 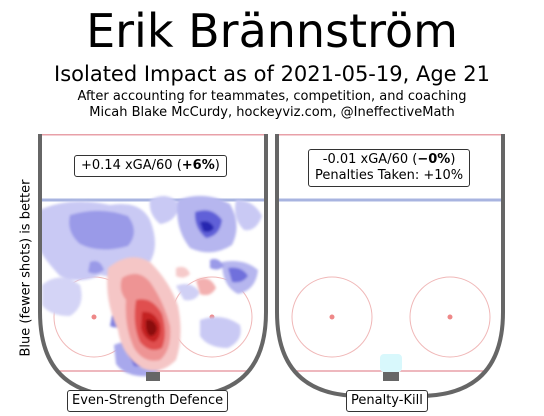 What do you see at coordinates (434, 159) in the screenshot?
I see `pk-pct: −0%` at bounding box center [434, 159].